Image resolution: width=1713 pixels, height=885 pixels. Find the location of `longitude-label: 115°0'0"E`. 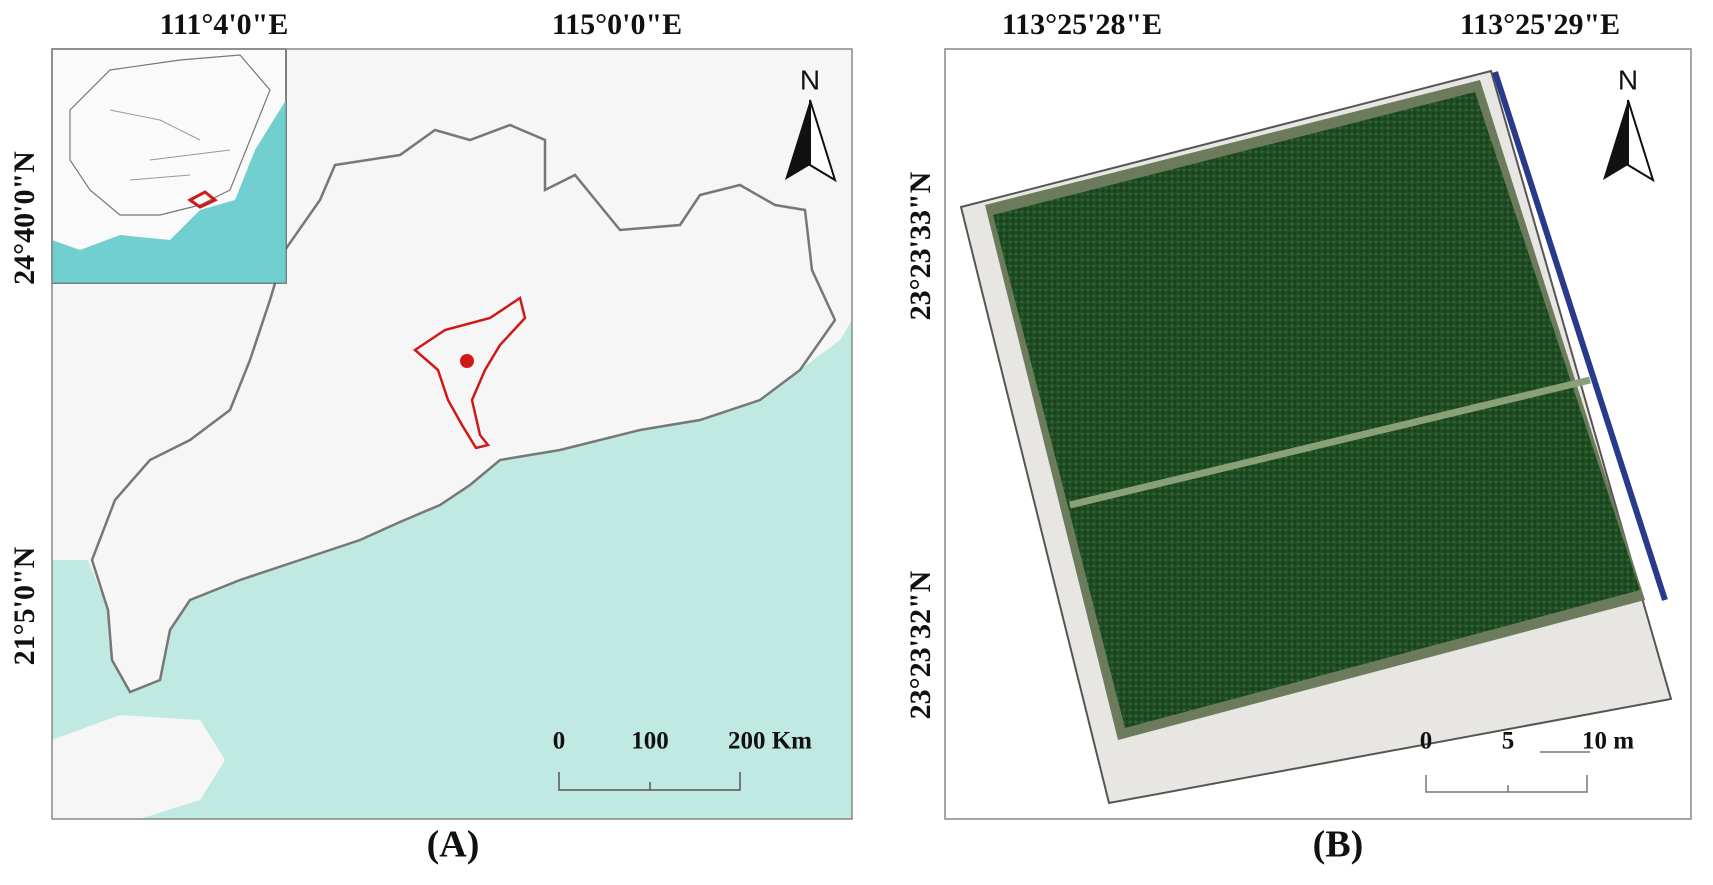

longitude-label: 115°0'0"E is located at coordinates (617, 24).